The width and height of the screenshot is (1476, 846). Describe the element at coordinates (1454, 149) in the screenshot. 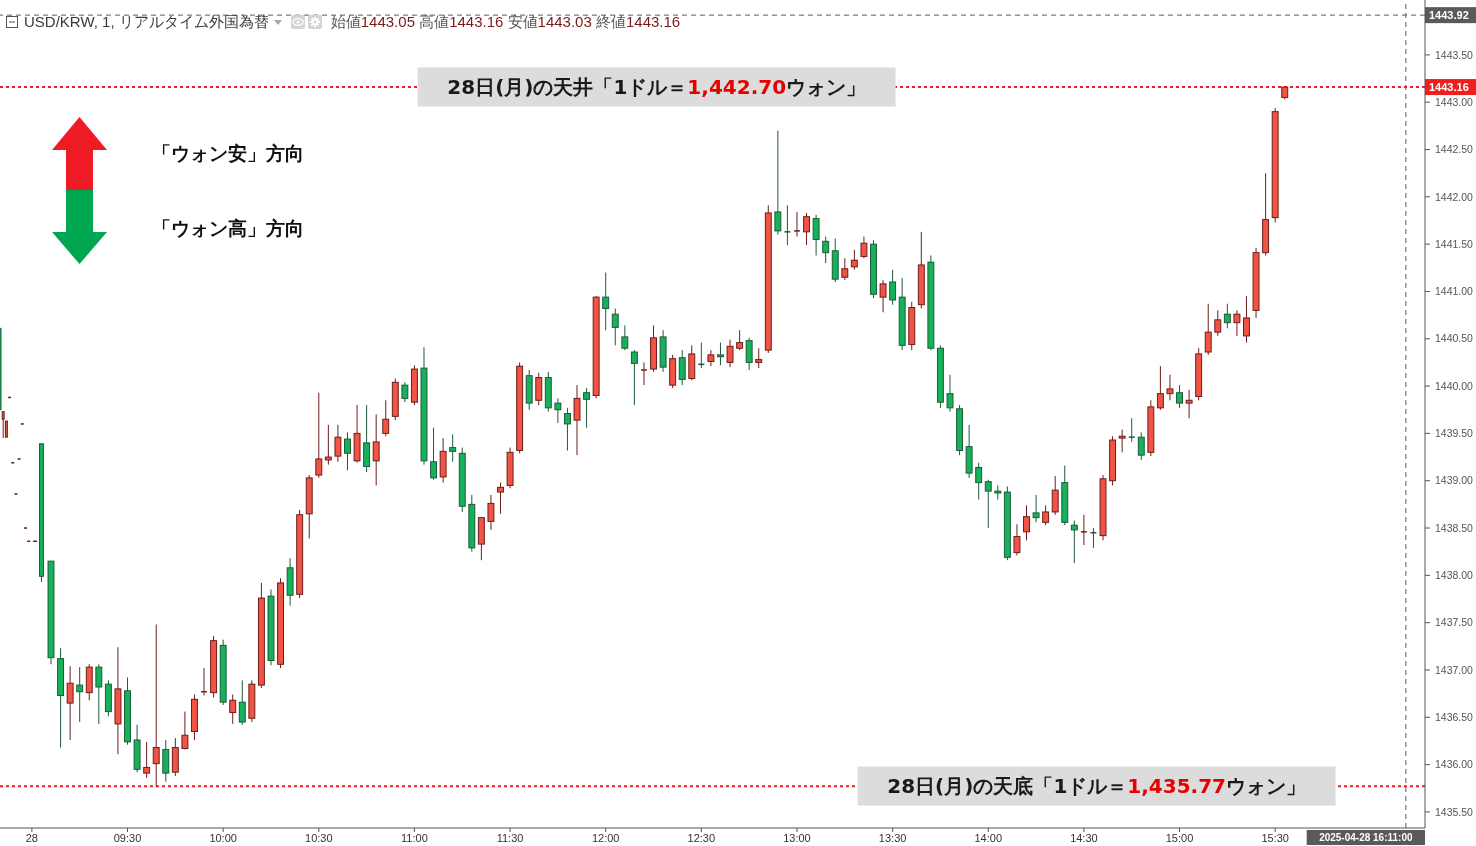

I see `y-tick-label: 1442.50` at that location.